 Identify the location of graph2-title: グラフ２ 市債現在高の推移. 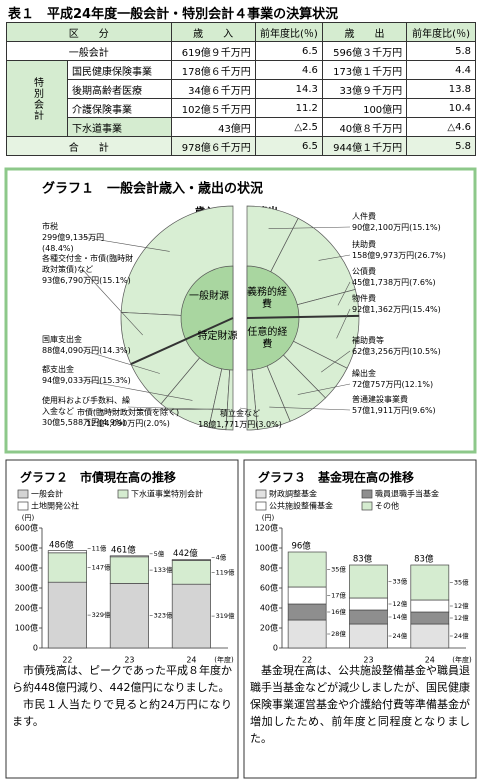
(98, 477).